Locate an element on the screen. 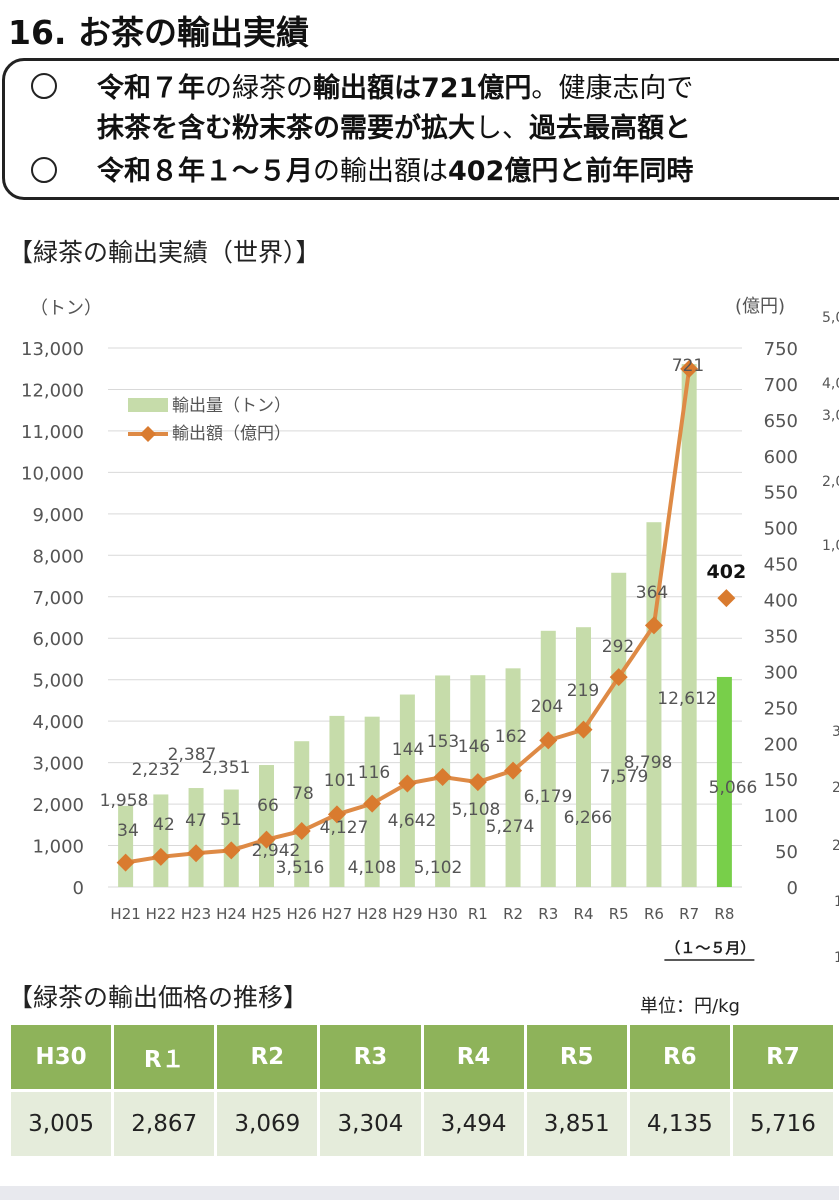  y-right-tick-label: 150 is located at coordinates (781, 780).